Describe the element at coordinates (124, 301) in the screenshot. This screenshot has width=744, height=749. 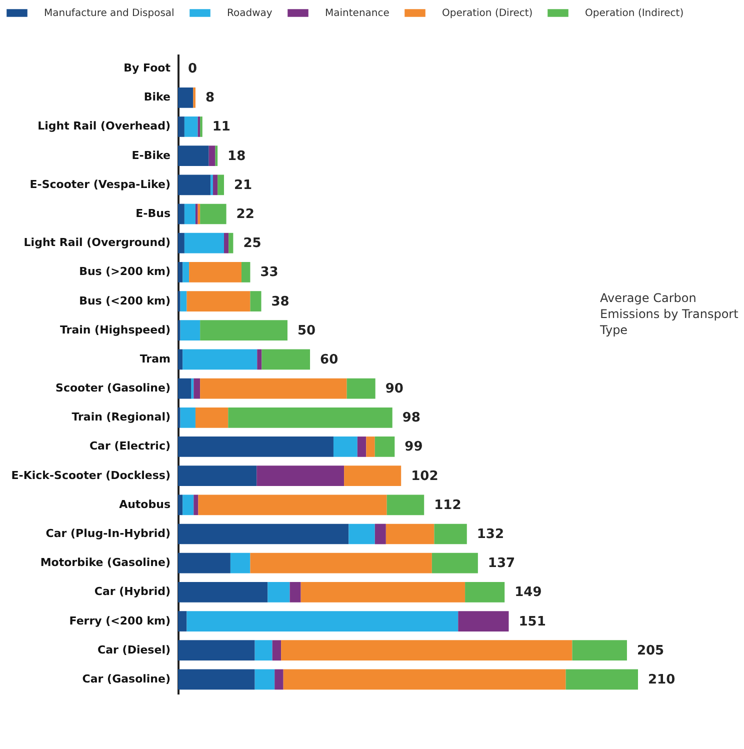
I see `y-tick-label: Bus (<200 km)` at that location.